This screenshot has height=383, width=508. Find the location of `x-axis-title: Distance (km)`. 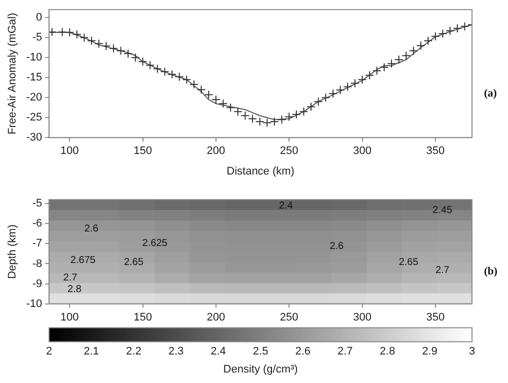

x-axis-title: Distance (km) is located at coordinates (260, 171).